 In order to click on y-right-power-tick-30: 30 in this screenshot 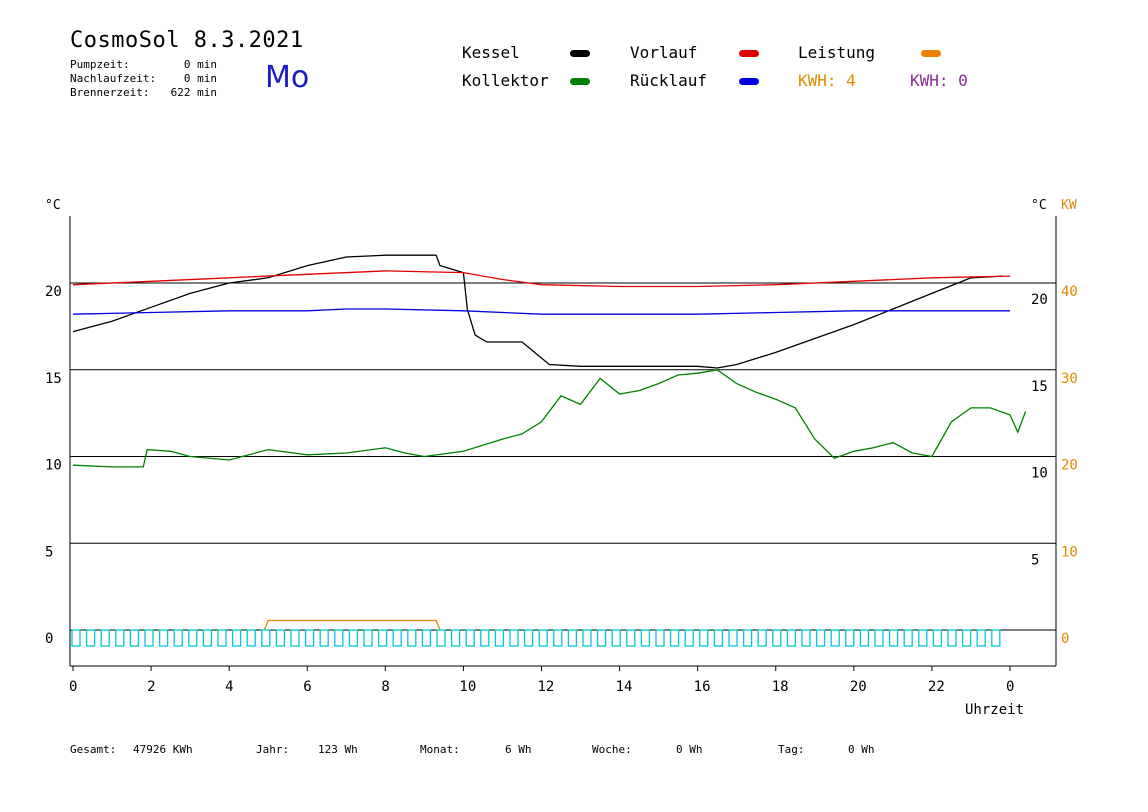, I will do `click(1069, 379)`.